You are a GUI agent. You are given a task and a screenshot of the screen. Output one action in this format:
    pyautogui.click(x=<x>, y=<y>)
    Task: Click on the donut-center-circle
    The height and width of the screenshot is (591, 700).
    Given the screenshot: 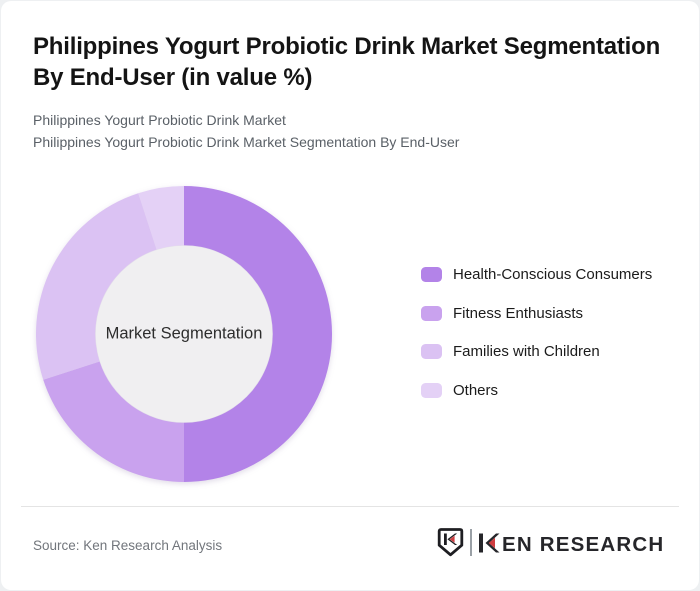 What is the action you would take?
    pyautogui.click(x=184, y=334)
    